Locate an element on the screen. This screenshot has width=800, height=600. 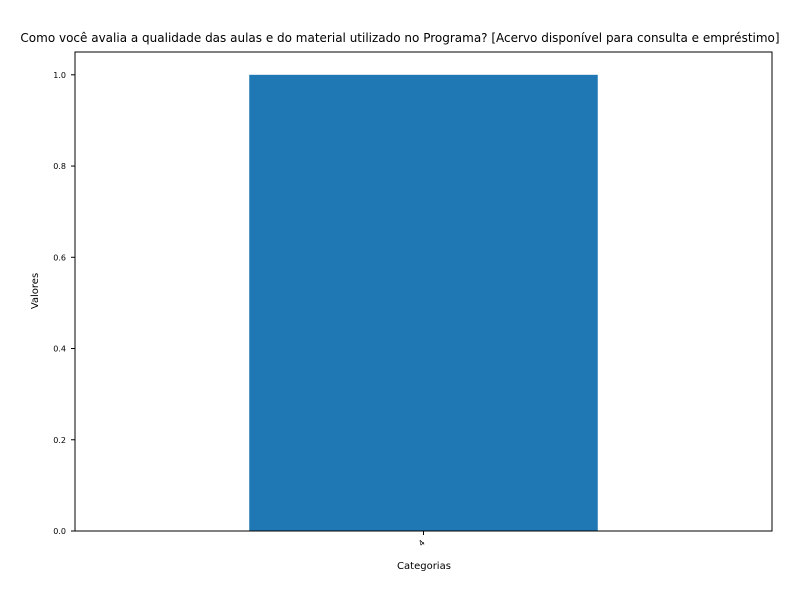
y-tick-label: 1.0 is located at coordinates (59, 75).